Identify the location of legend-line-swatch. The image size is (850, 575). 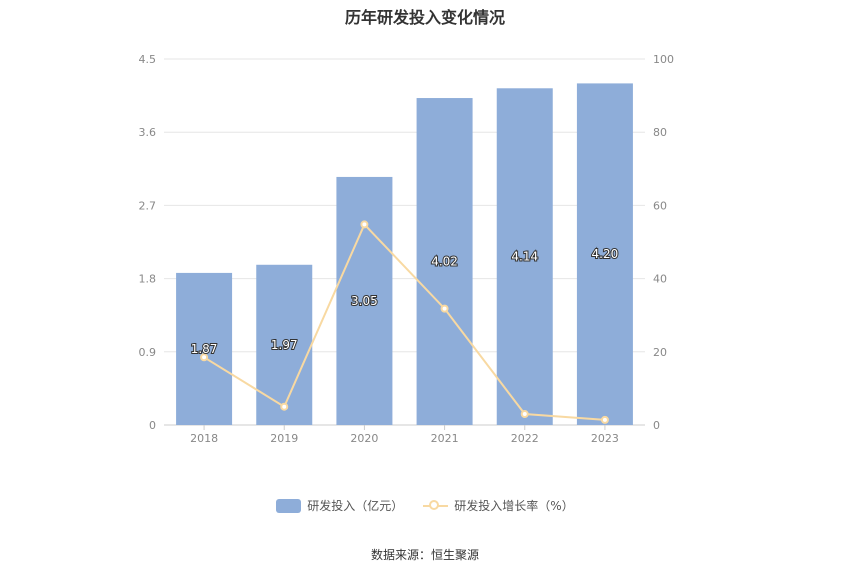
(436, 506).